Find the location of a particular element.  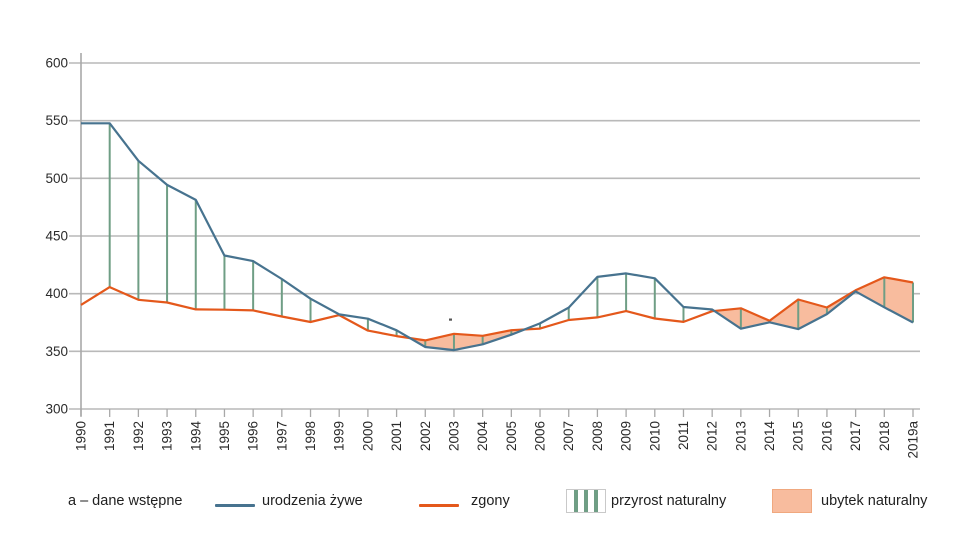

x-tick-label: 1994 is located at coordinates (195, 436).